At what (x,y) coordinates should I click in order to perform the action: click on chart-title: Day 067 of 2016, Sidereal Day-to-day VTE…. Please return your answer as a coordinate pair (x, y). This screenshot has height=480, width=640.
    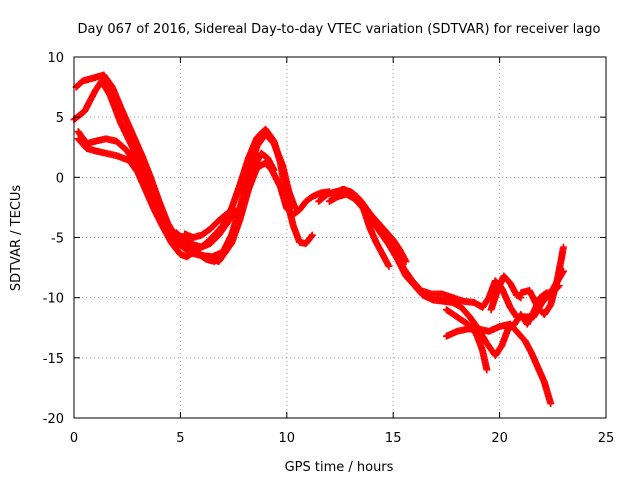
    Looking at the image, I should click on (339, 29).